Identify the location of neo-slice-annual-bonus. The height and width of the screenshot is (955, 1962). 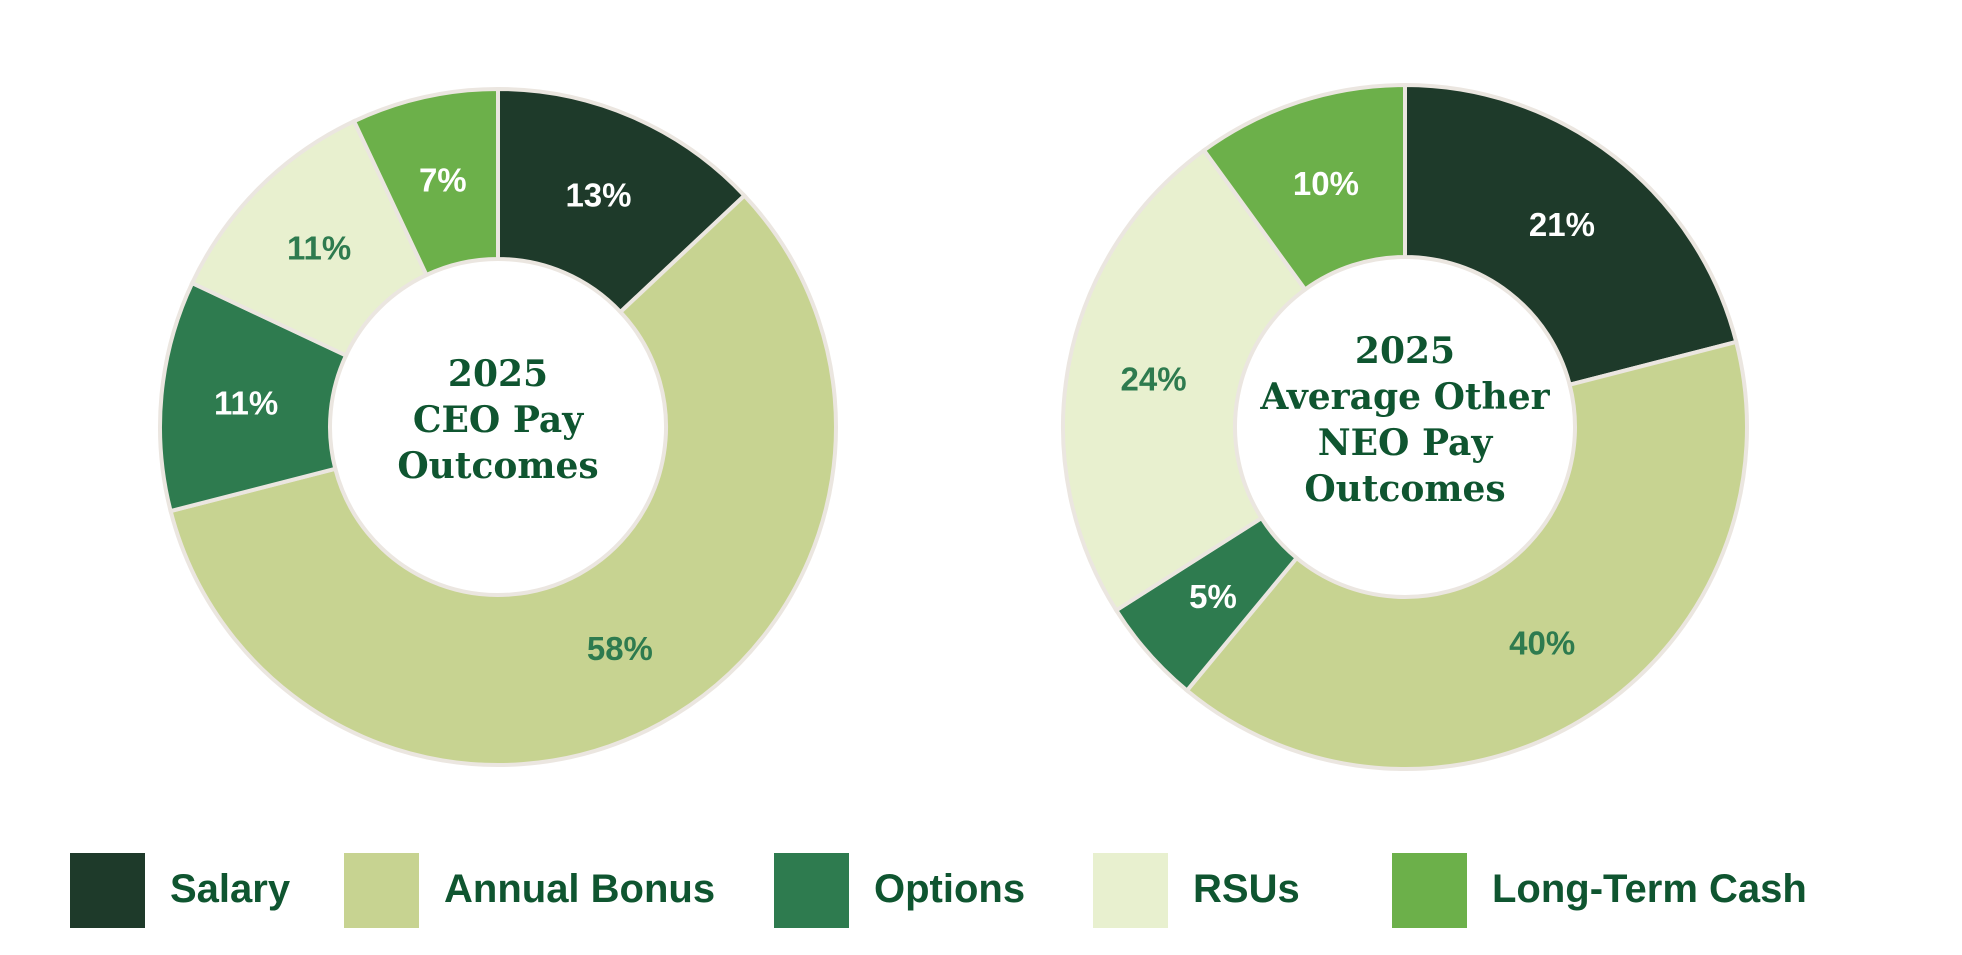
(1466, 555).